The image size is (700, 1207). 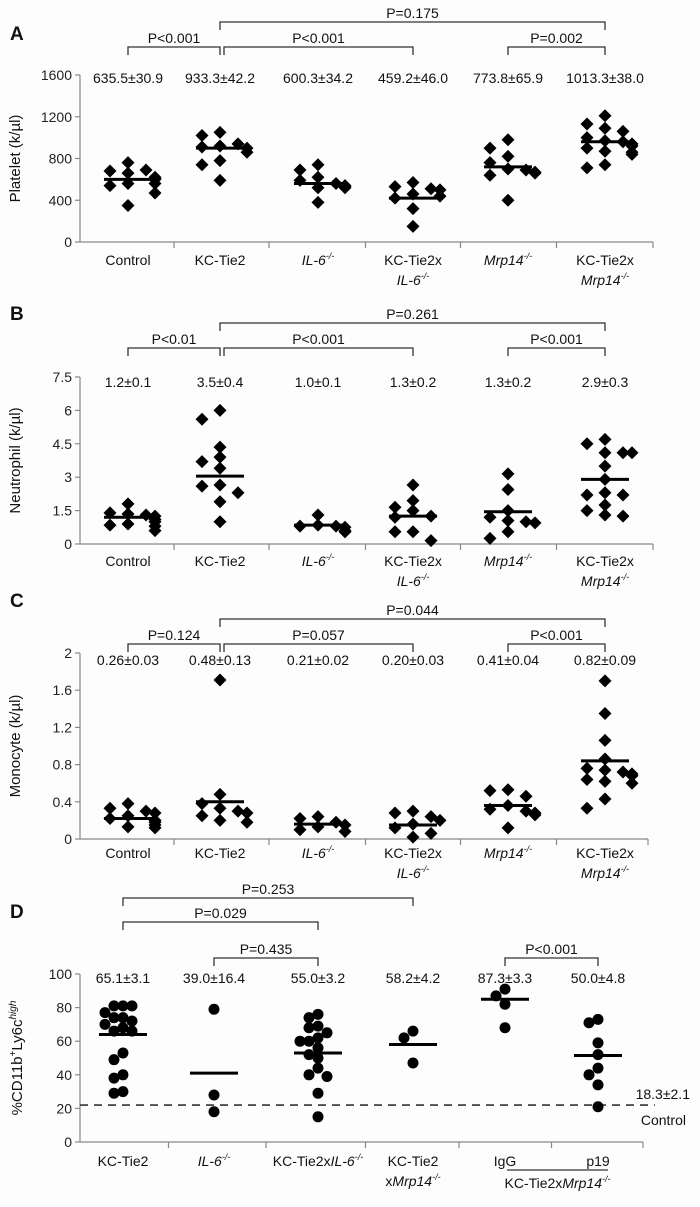 I want to click on x-category-label: Control, so click(x=127, y=853).